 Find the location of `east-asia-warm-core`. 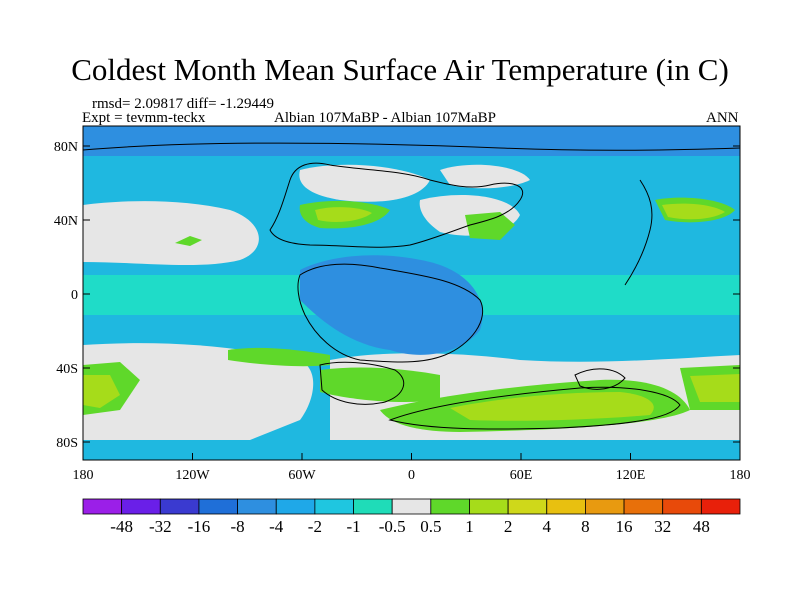

east-asia-warm-core is located at coordinates (693, 211).